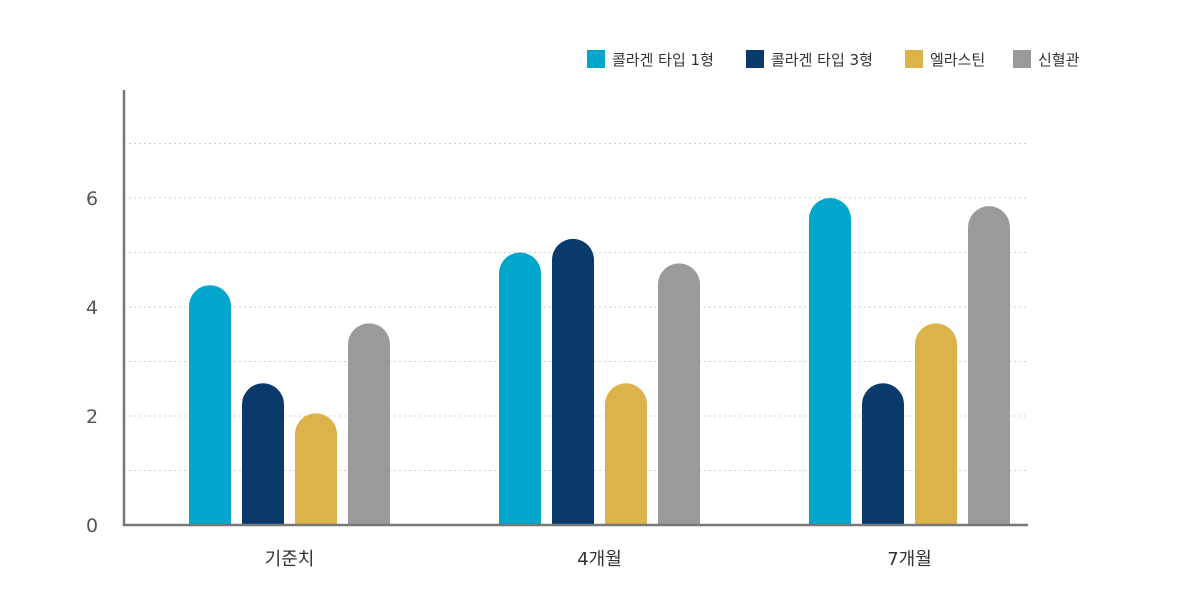  Describe the element at coordinates (822, 60) in the screenshot. I see `legend-label: 콜라겐 타입 3형` at that location.